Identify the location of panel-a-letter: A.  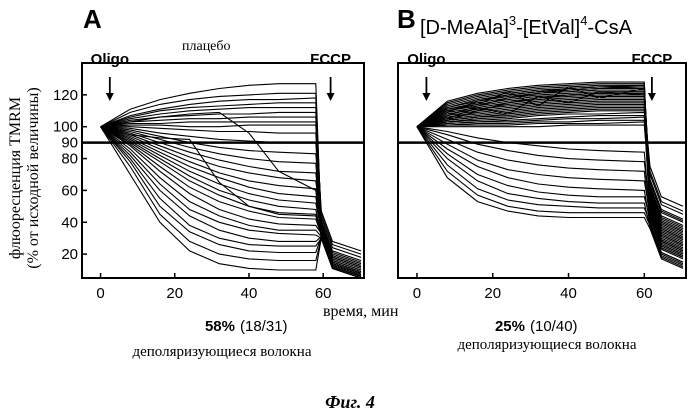
(92, 19).